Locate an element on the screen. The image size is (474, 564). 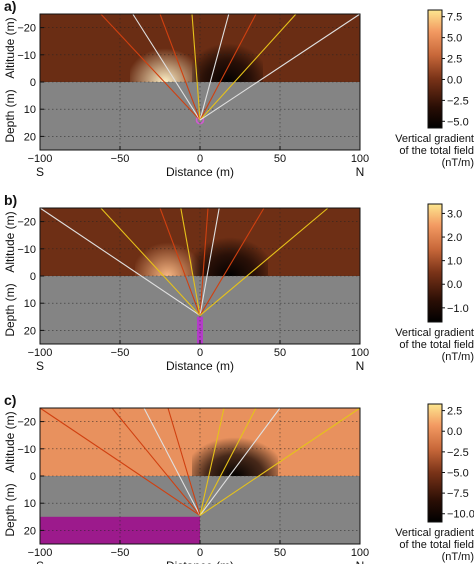
panel-label: a) is located at coordinates (10, 7).